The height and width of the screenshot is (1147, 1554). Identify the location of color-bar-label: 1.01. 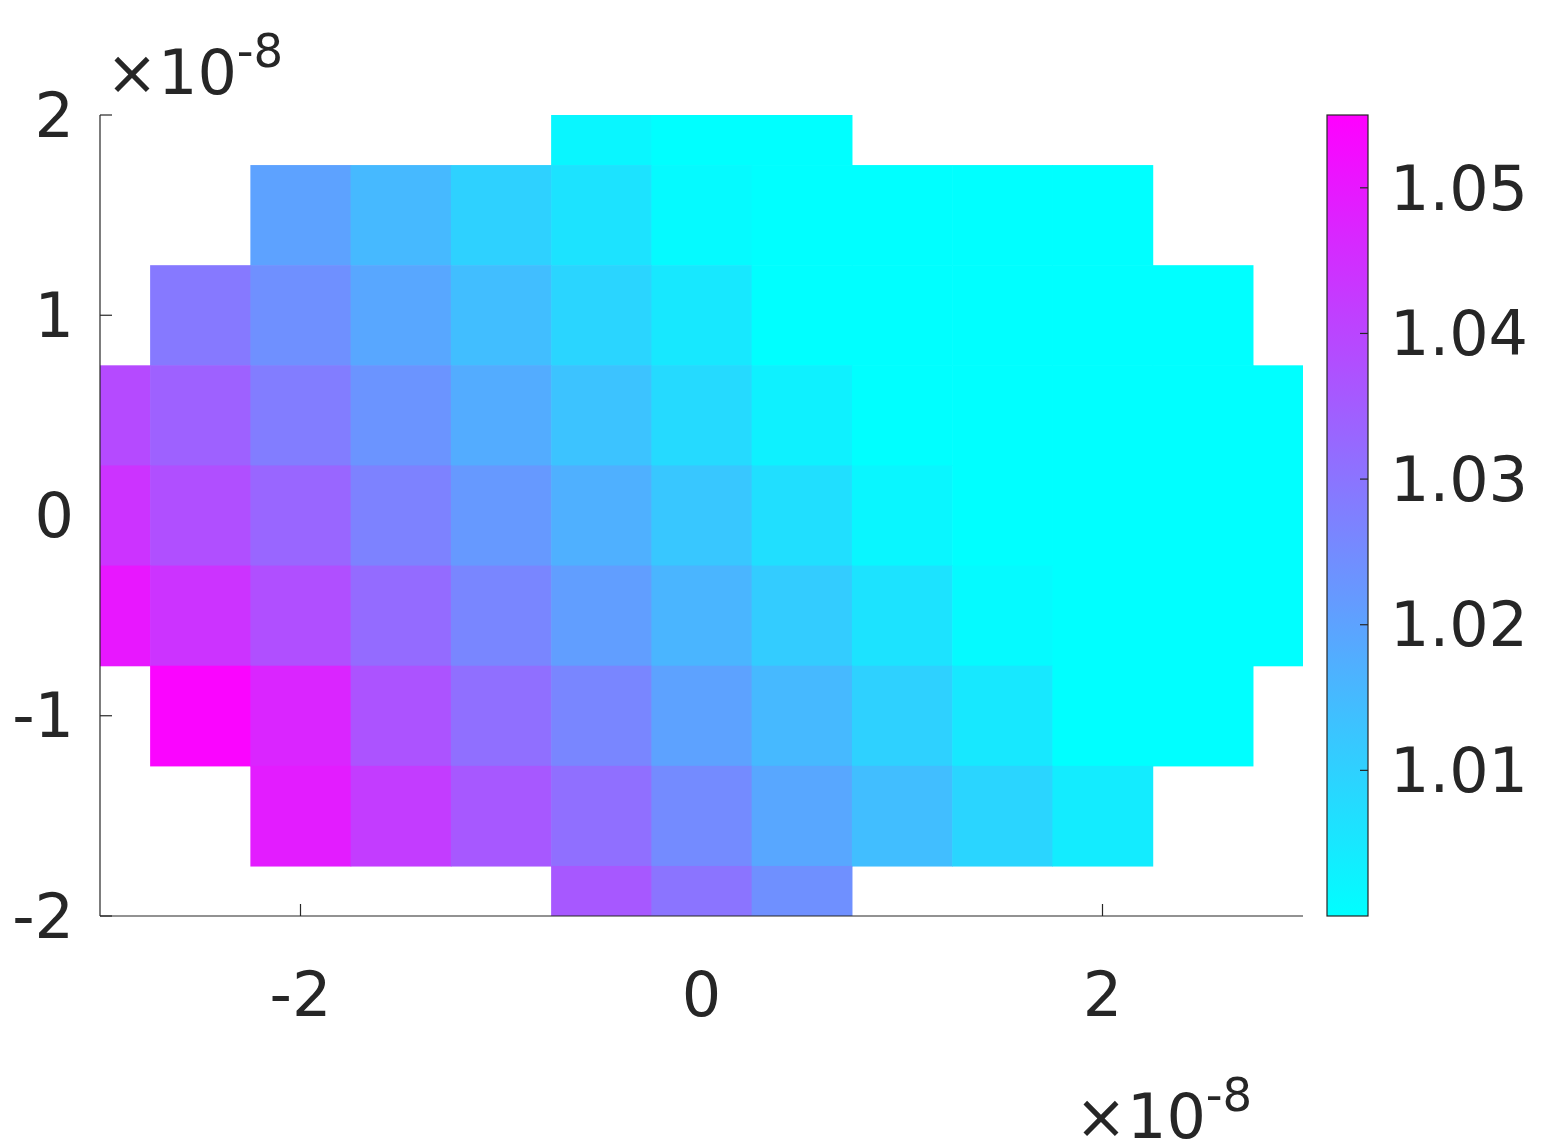
(1459, 771).